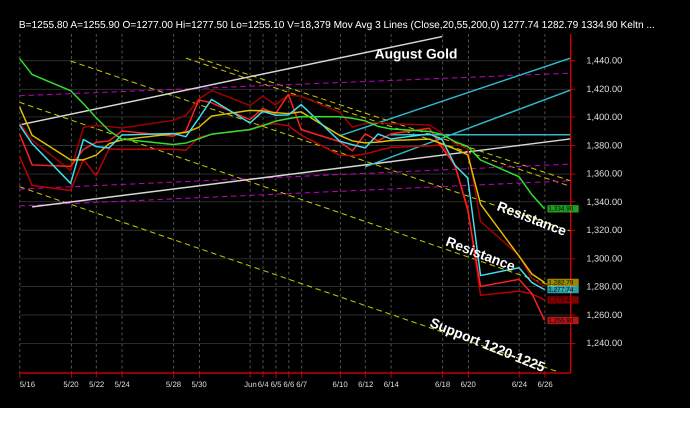 The height and width of the screenshot is (421, 690). I want to click on y-tick-label: 1,400.00, so click(604, 117).